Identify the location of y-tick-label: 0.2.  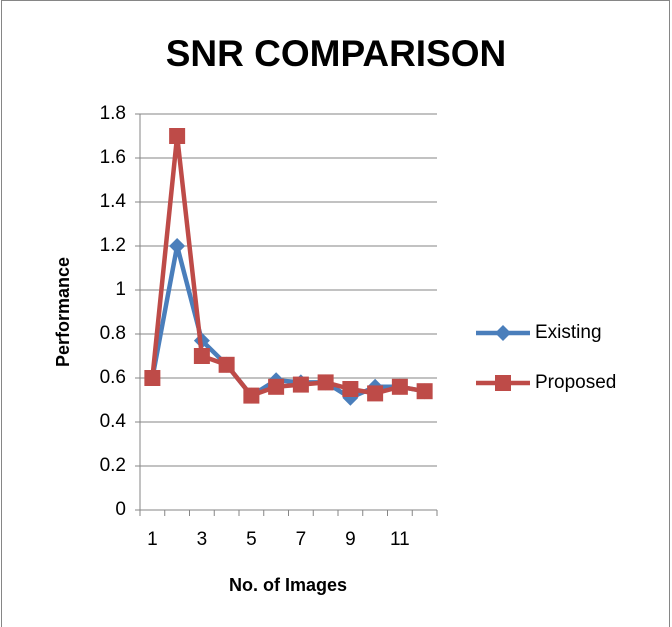
(113, 465).